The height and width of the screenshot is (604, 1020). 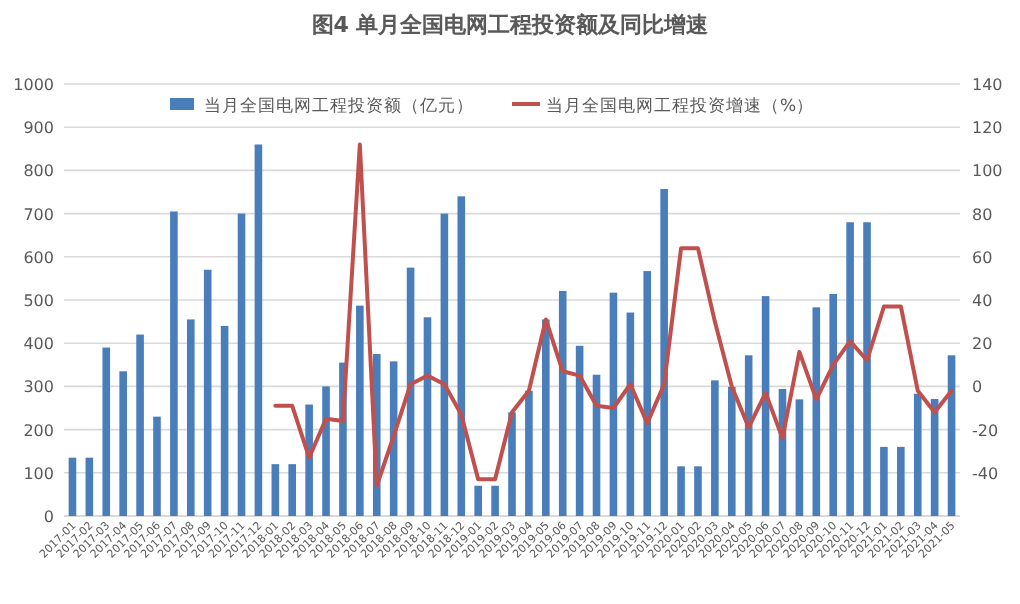 What do you see at coordinates (987, 171) in the screenshot?
I see `y2-tick-label: 100` at bounding box center [987, 171].